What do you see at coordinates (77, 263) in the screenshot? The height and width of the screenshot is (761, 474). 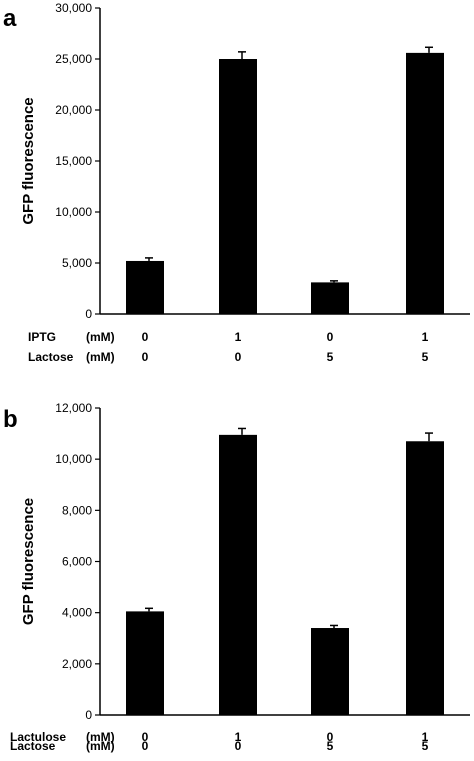 I see `y-tick-label: 5,000` at bounding box center [77, 263].